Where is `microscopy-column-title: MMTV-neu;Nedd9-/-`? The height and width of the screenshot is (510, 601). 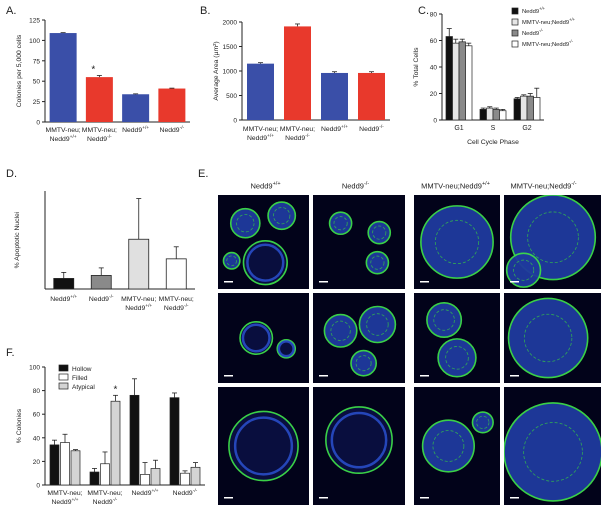
microscopy-column-title: MMTV-neu;Nedd9-/- is located at coordinates (543, 186).